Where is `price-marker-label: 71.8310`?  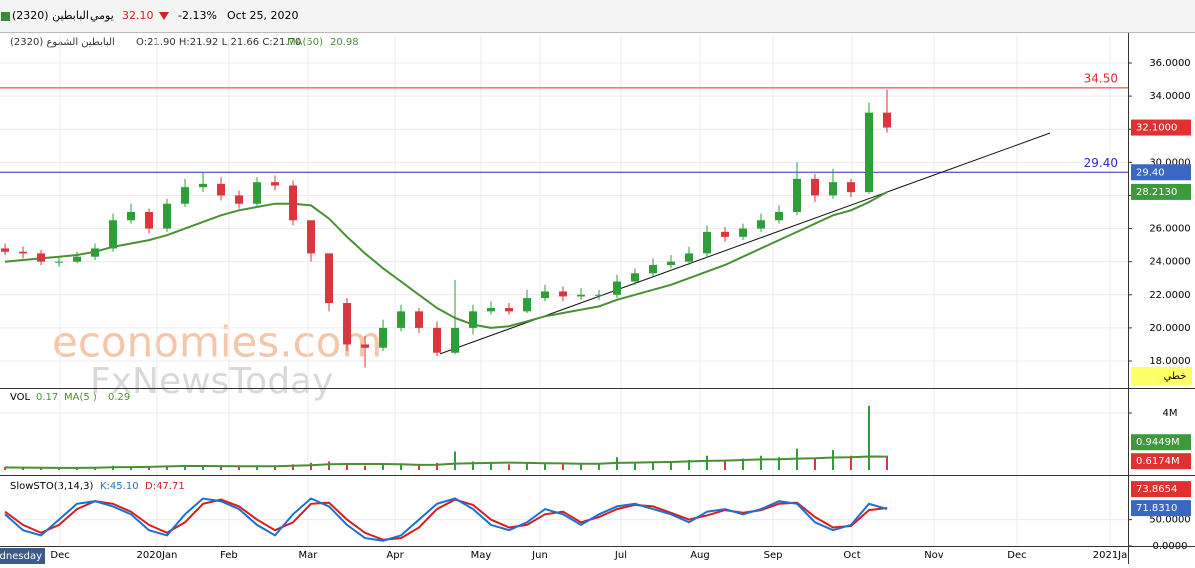 price-marker-label: 71.8310 is located at coordinates (1156, 508).